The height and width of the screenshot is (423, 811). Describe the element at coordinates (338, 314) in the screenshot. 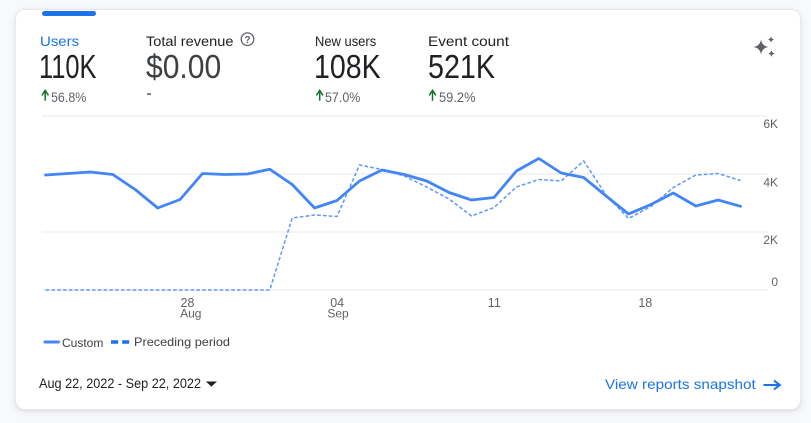

I see `svg-text: Sep` at that location.